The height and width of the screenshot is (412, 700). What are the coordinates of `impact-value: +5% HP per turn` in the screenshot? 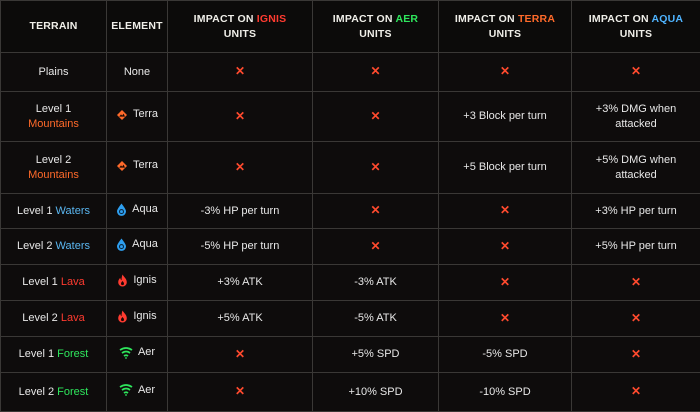 It's located at (635, 246).